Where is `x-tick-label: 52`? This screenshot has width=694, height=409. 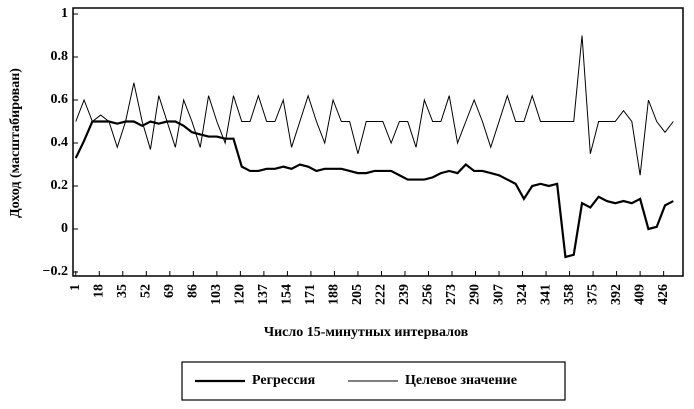 x-tick-label: 52 is located at coordinates (146, 291).